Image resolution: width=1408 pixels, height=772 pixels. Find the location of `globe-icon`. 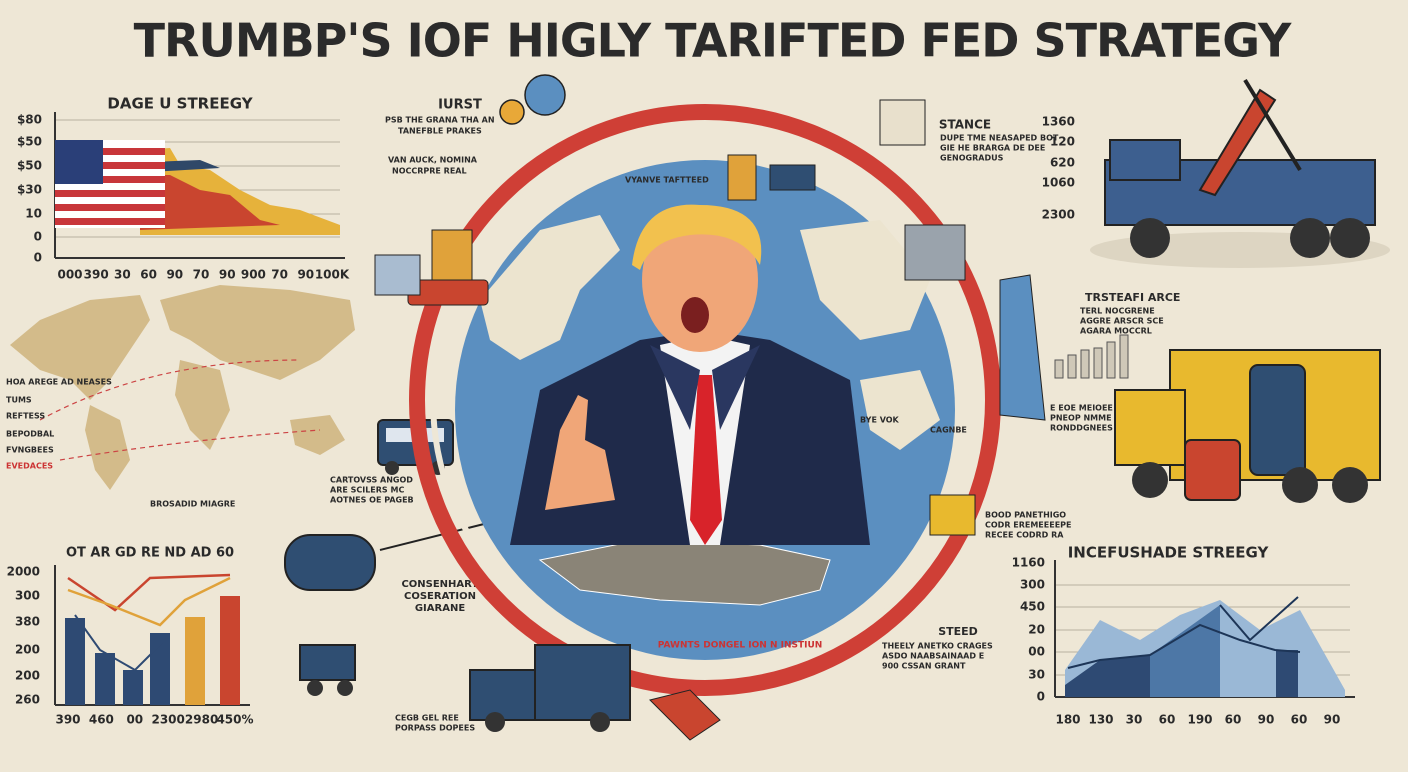

globe-icon is located at coordinates (545, 95).